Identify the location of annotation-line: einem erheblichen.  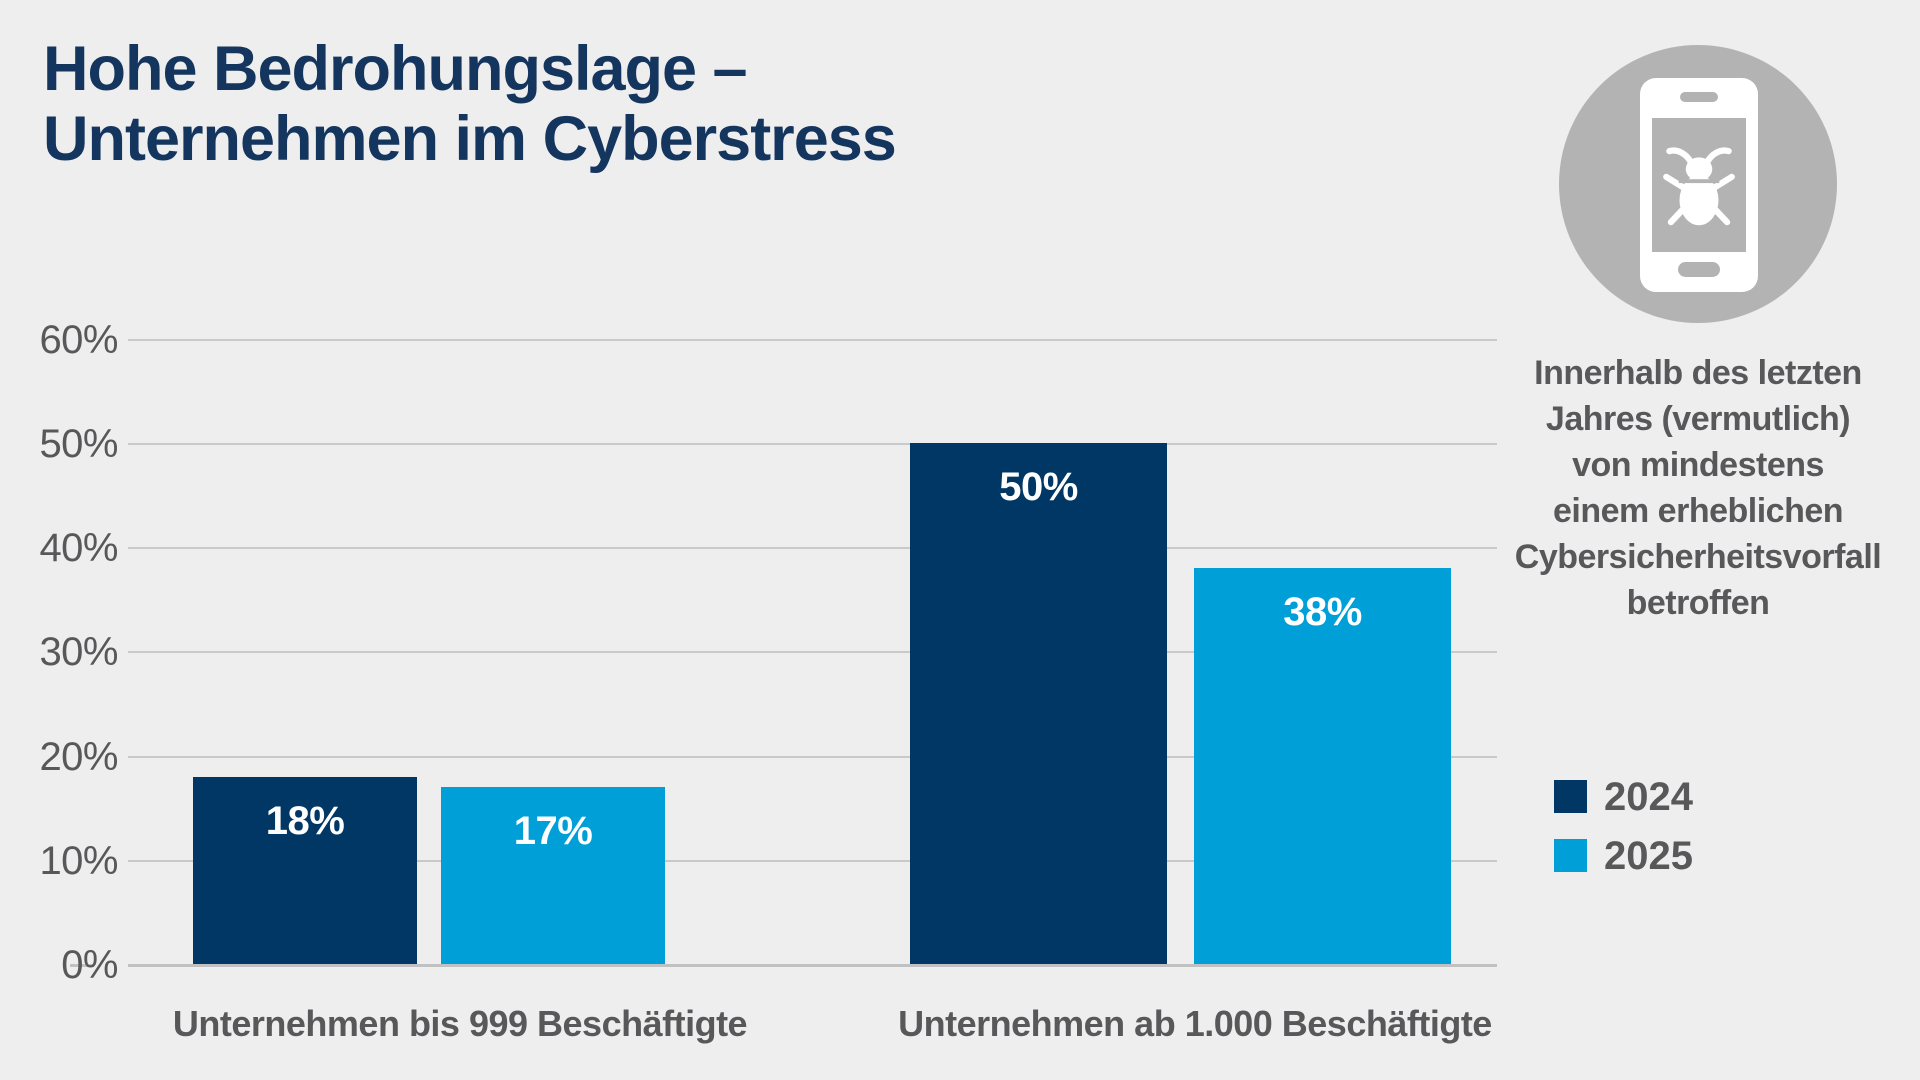
(1698, 511).